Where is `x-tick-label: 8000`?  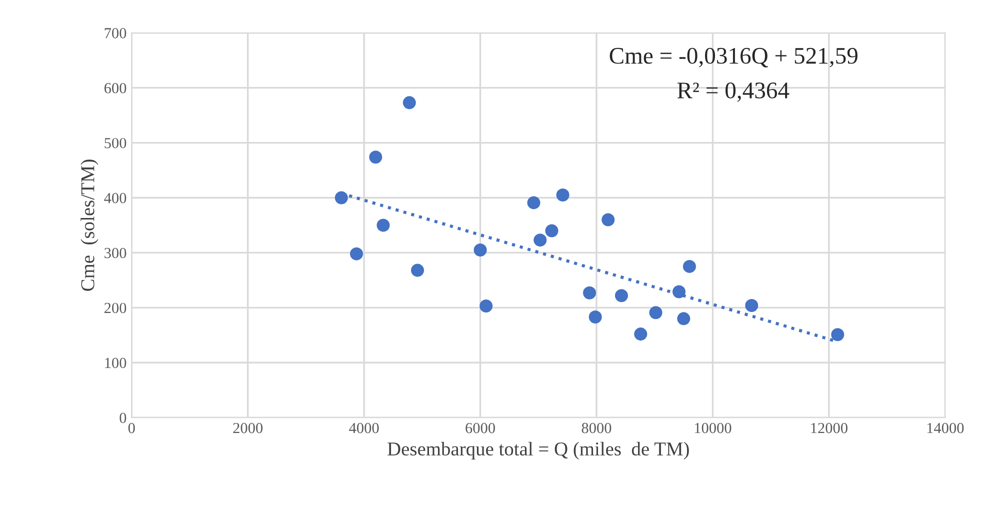
x-tick-label: 8000 is located at coordinates (597, 428).